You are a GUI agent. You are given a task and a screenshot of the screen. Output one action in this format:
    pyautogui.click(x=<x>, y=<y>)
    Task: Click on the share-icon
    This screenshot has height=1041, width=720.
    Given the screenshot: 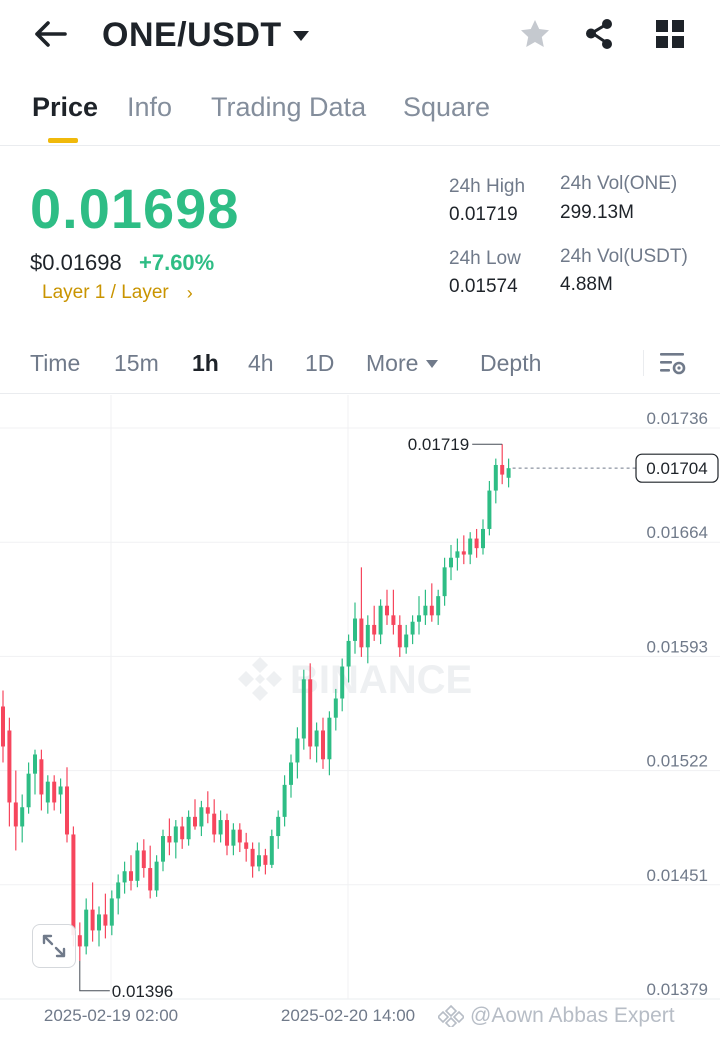 What is the action you would take?
    pyautogui.click(x=599, y=34)
    